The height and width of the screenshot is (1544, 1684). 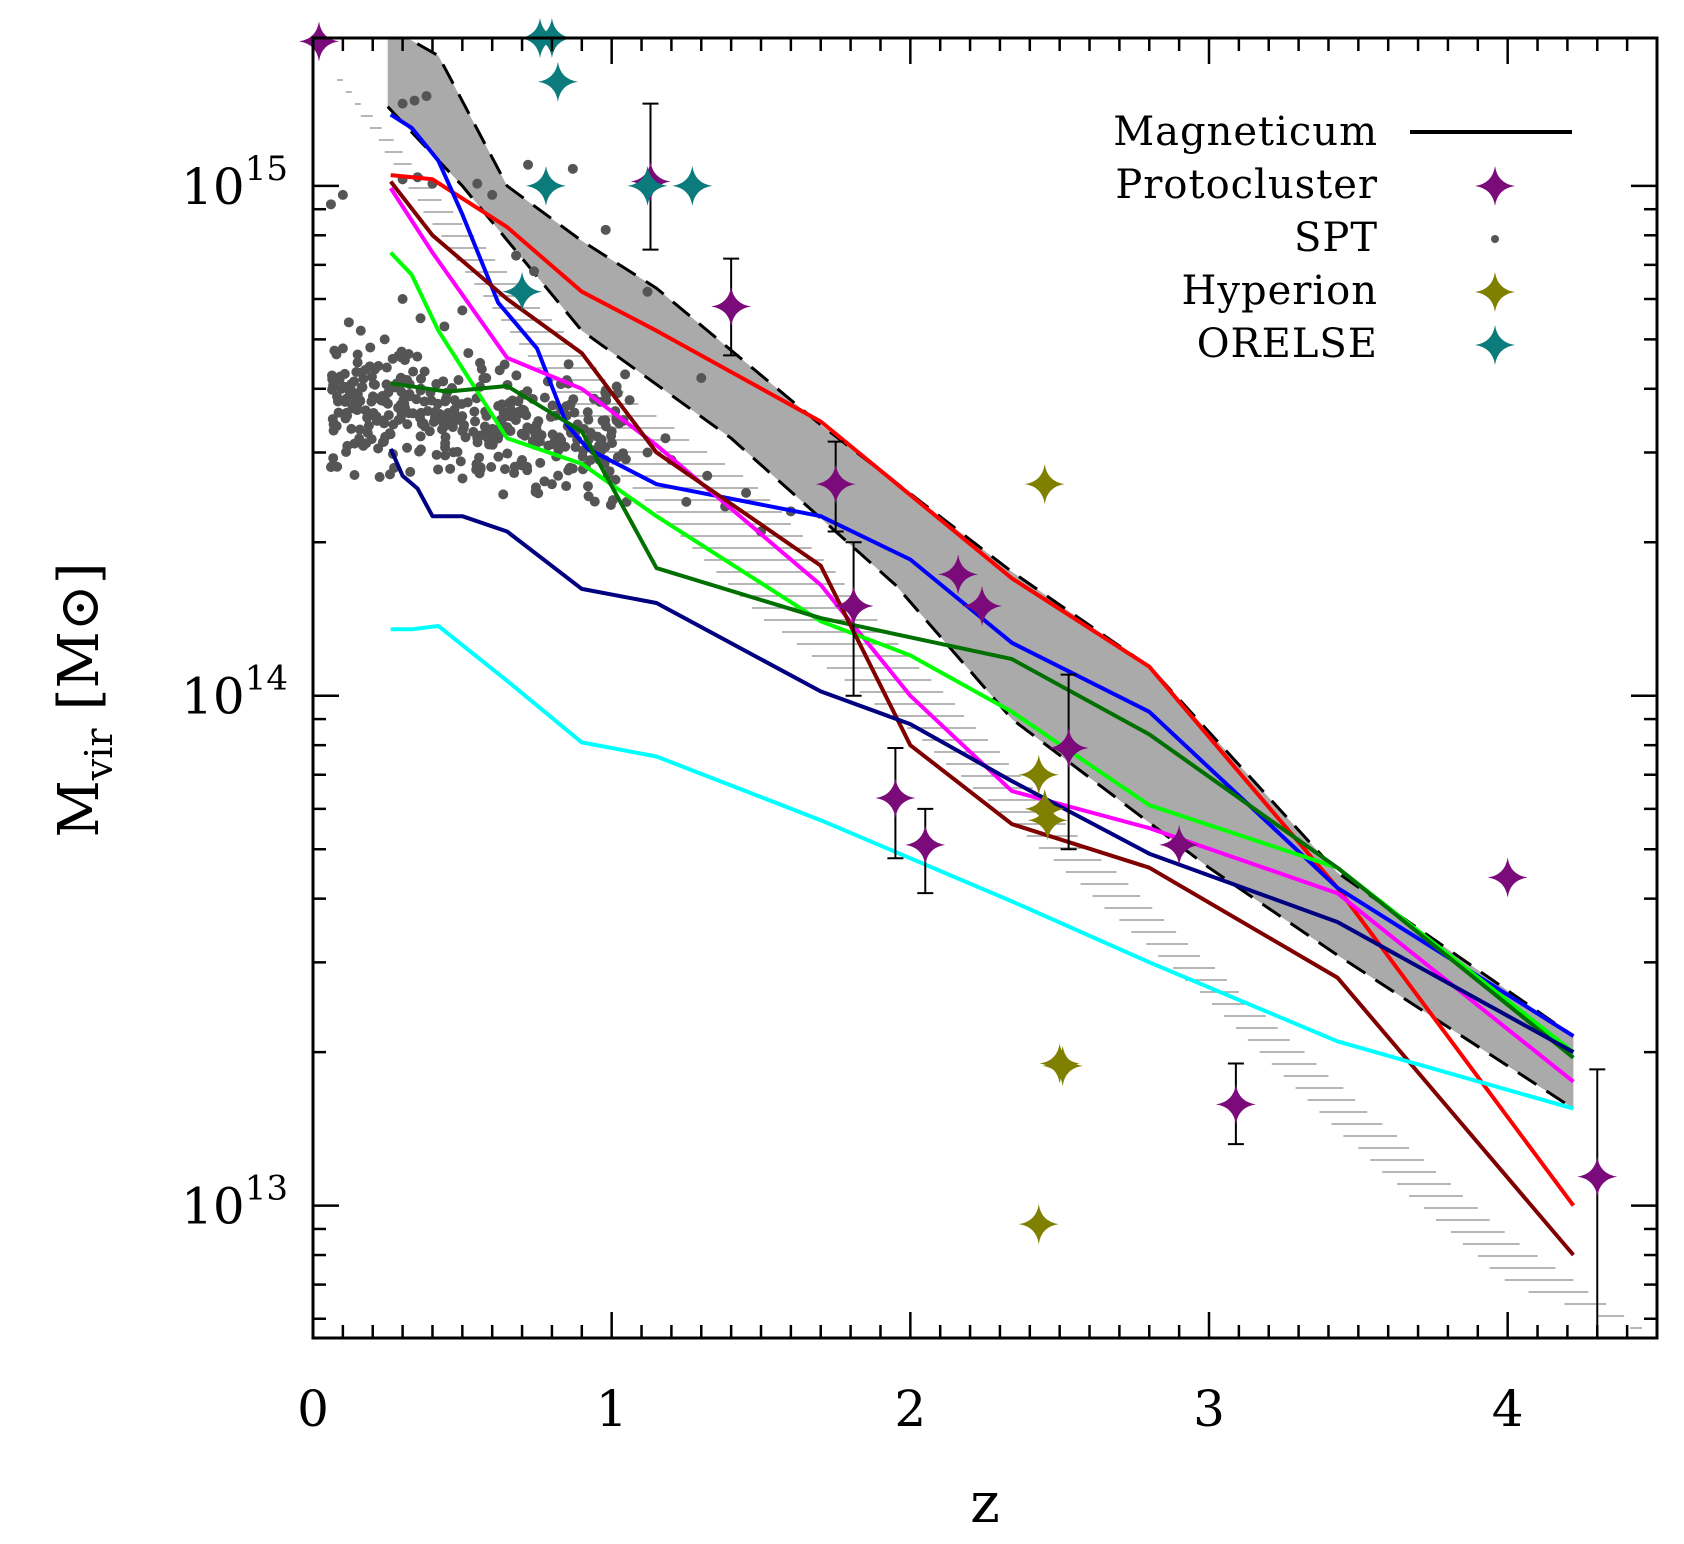 What do you see at coordinates (79, 808) in the screenshot?
I see `y-axis-title-main: M` at bounding box center [79, 808].